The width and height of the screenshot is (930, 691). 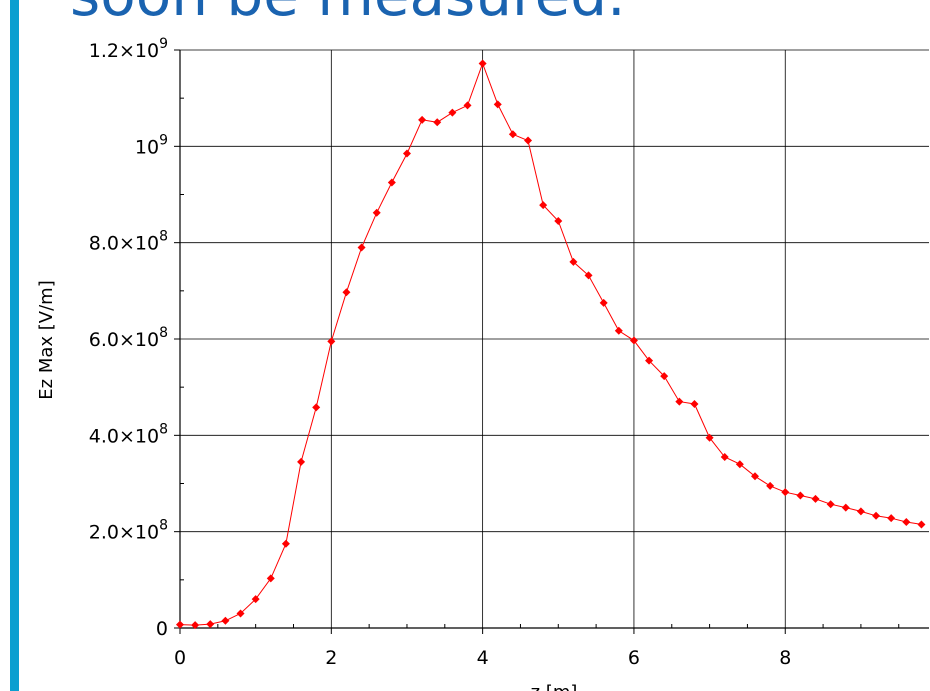 I want to click on y-tick-label: 6.0×10⁸, so click(x=128, y=338).